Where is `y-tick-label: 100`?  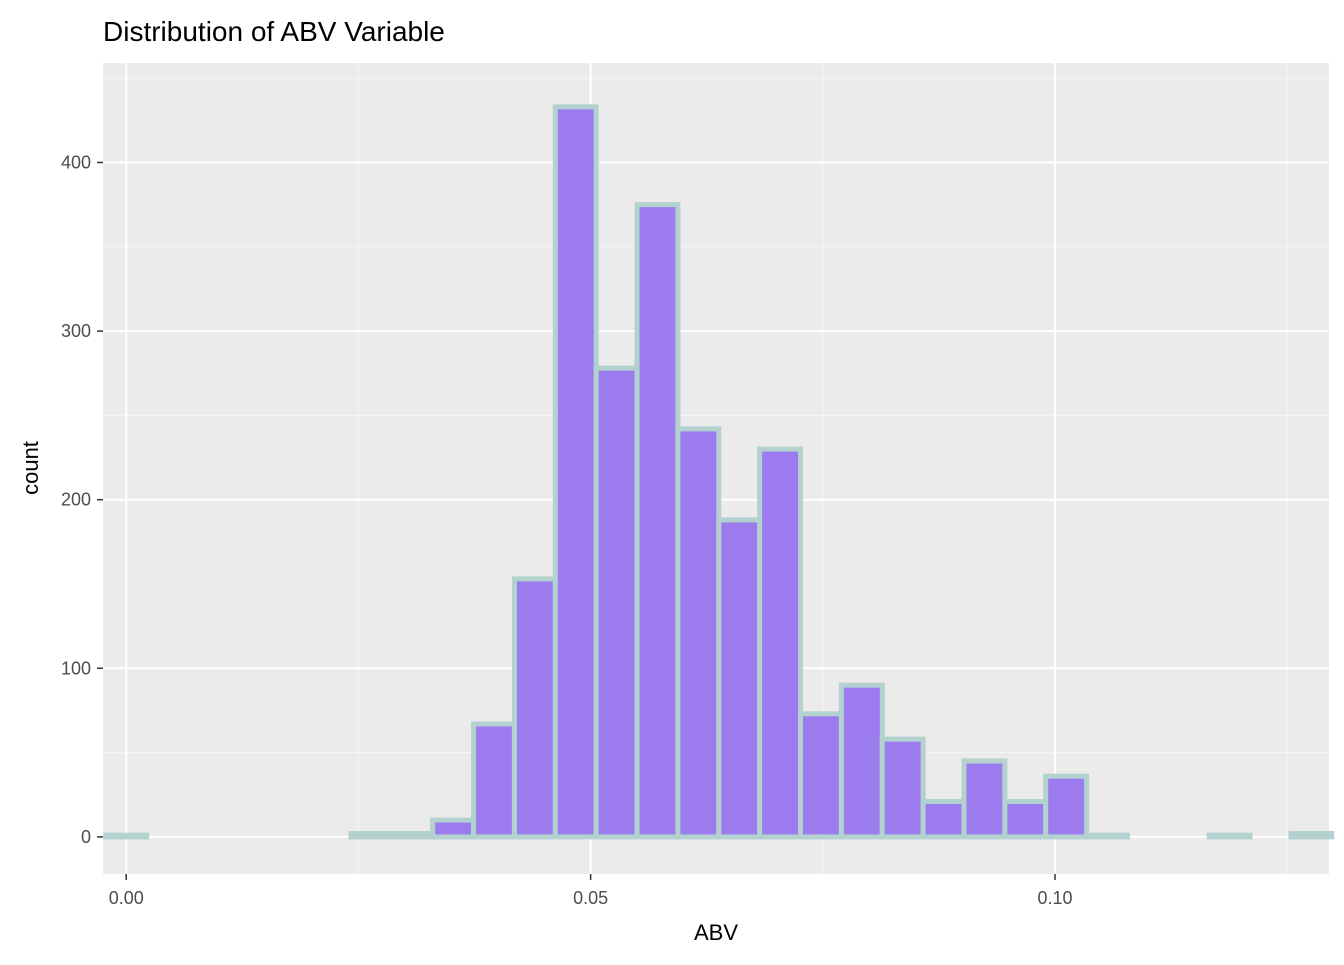 y-tick-label: 100 is located at coordinates (76, 668).